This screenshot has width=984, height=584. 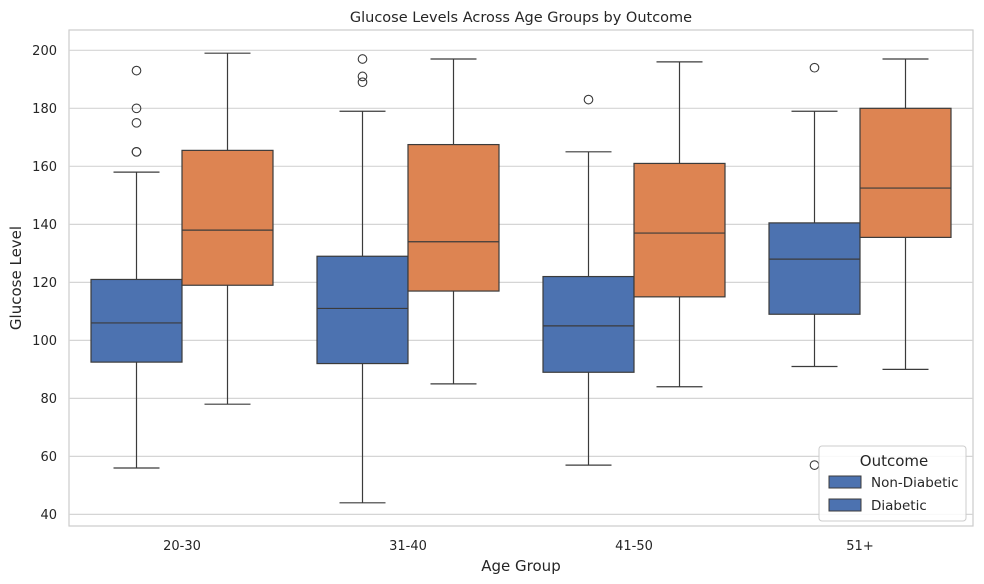 I want to click on legend-label-non-diabetic: Non-Diabetic, so click(x=915, y=483).